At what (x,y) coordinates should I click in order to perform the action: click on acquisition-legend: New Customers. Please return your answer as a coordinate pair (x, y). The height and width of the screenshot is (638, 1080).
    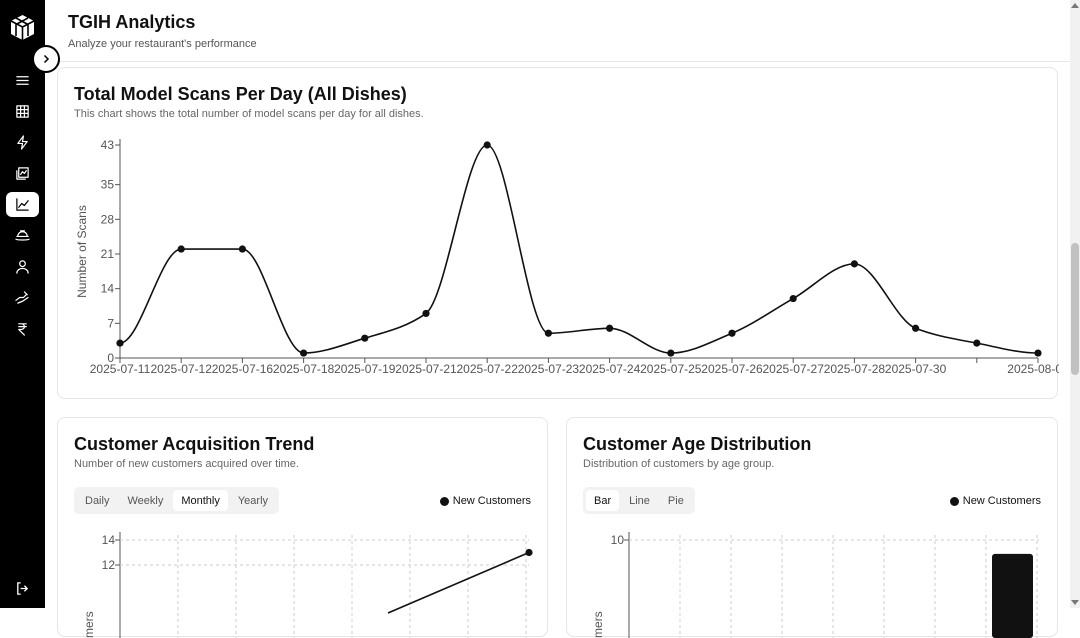
    Looking at the image, I should click on (485, 501).